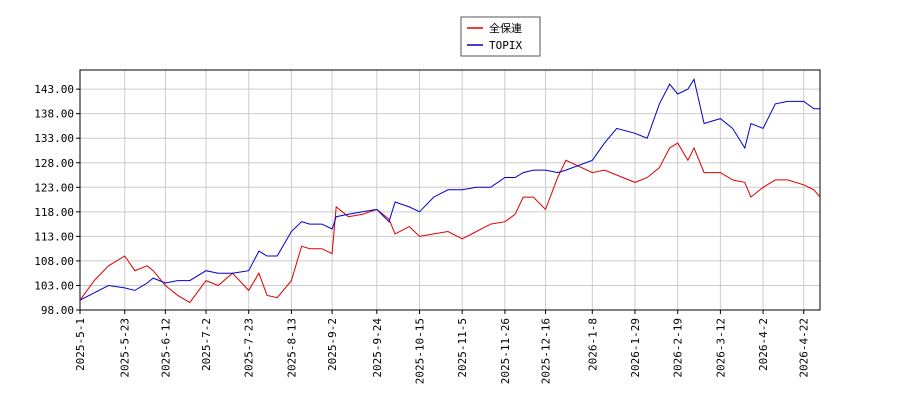 Image resolution: width=900 pixels, height=404 pixels. What do you see at coordinates (546, 351) in the screenshot?
I see `x-tick-label: 2025-12-16` at bounding box center [546, 351].